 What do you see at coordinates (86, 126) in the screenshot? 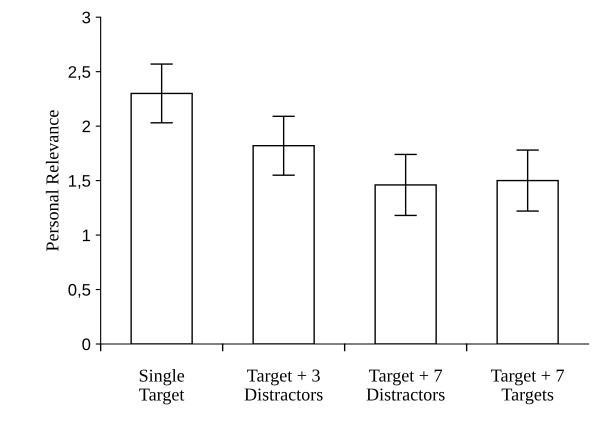
I see `y-tick-label: 2` at bounding box center [86, 126].